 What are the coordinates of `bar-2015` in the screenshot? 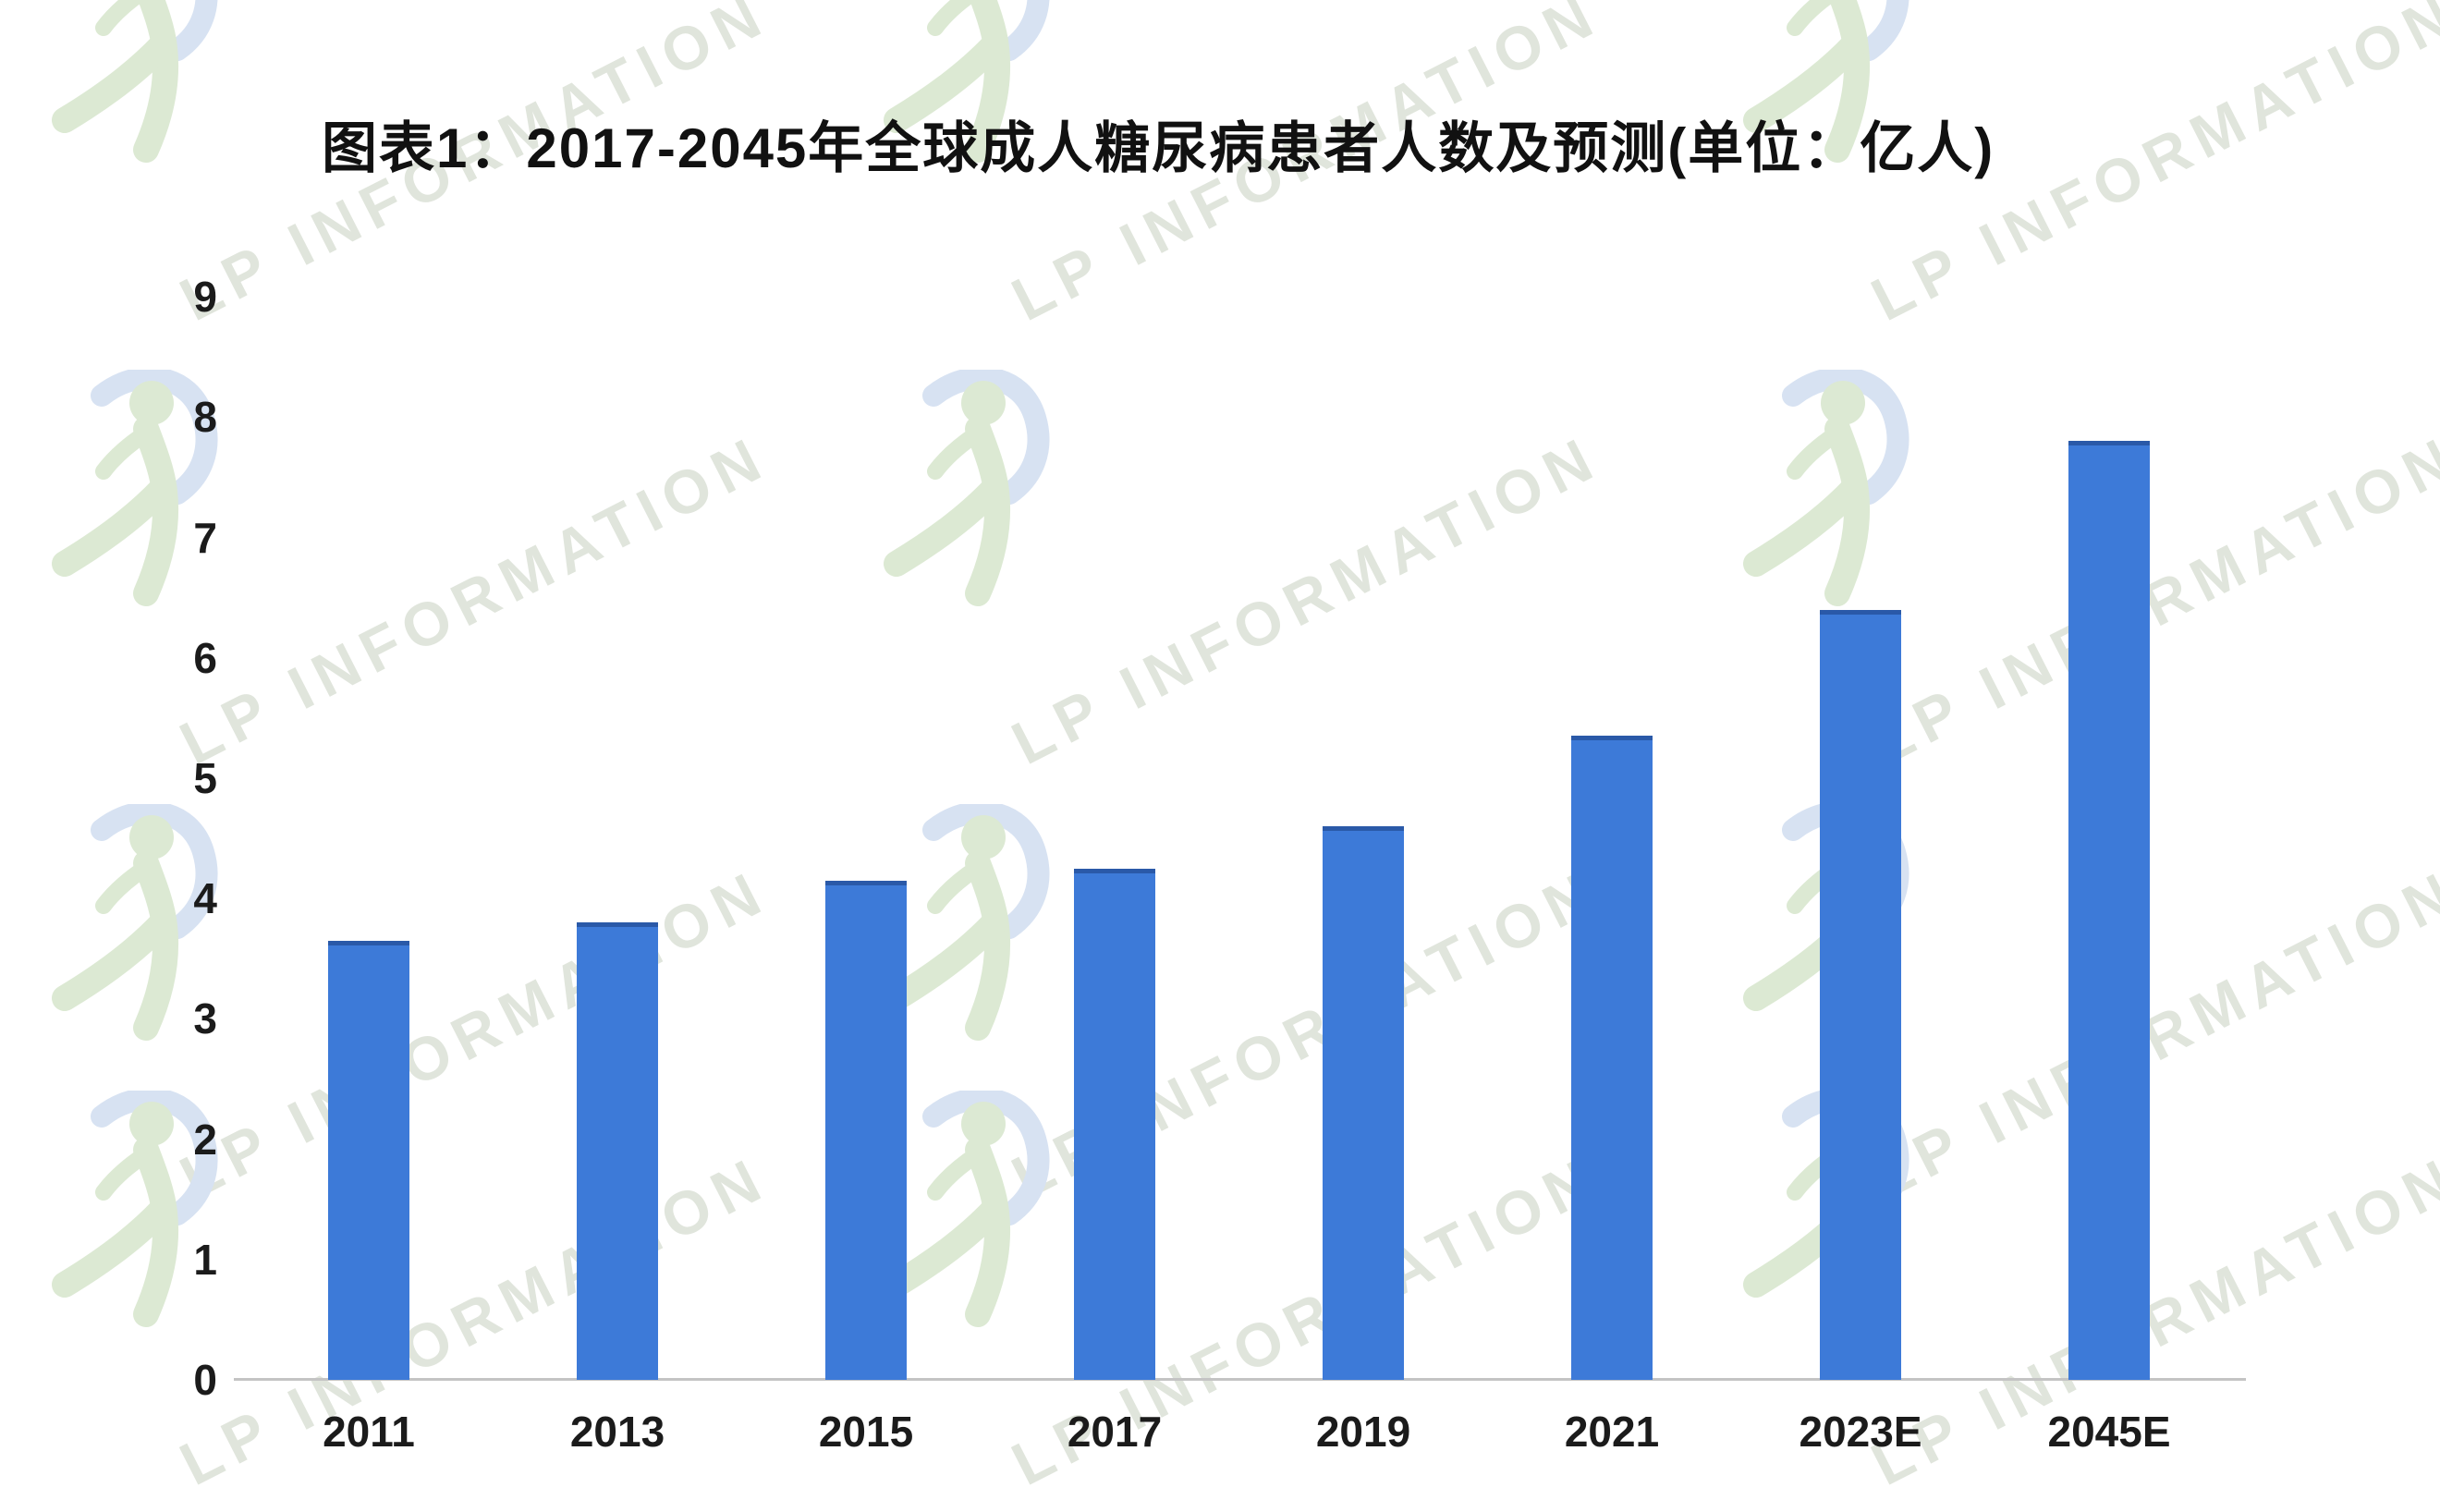 It's located at (866, 1131).